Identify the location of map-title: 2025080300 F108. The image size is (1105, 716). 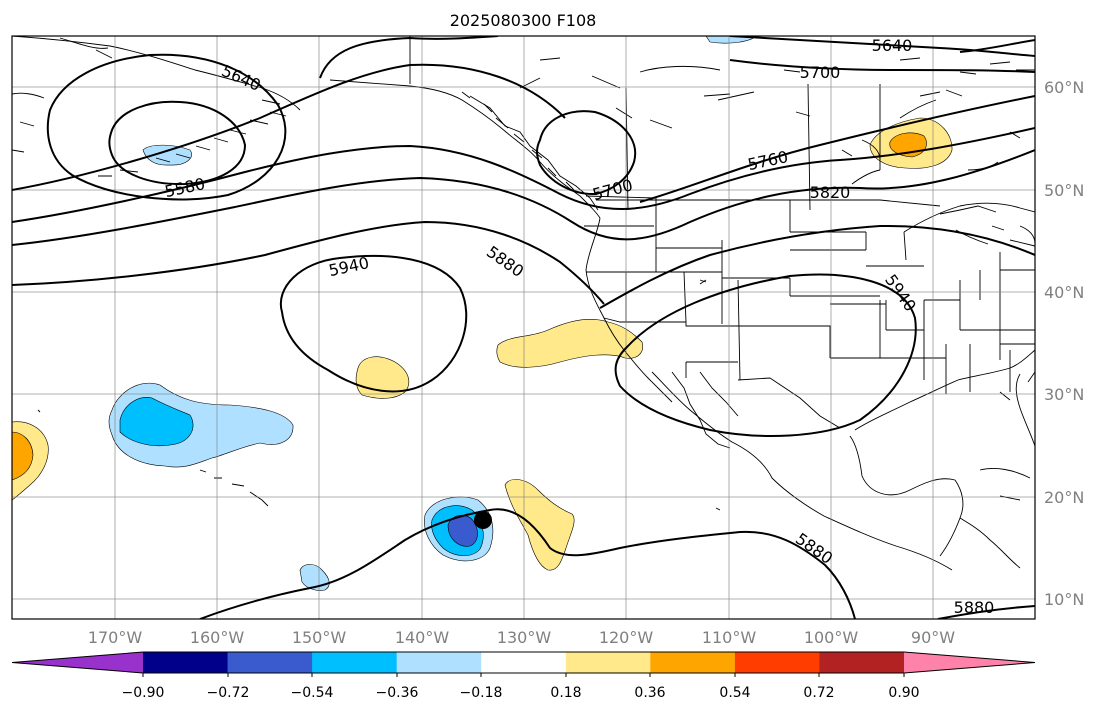
(523, 20).